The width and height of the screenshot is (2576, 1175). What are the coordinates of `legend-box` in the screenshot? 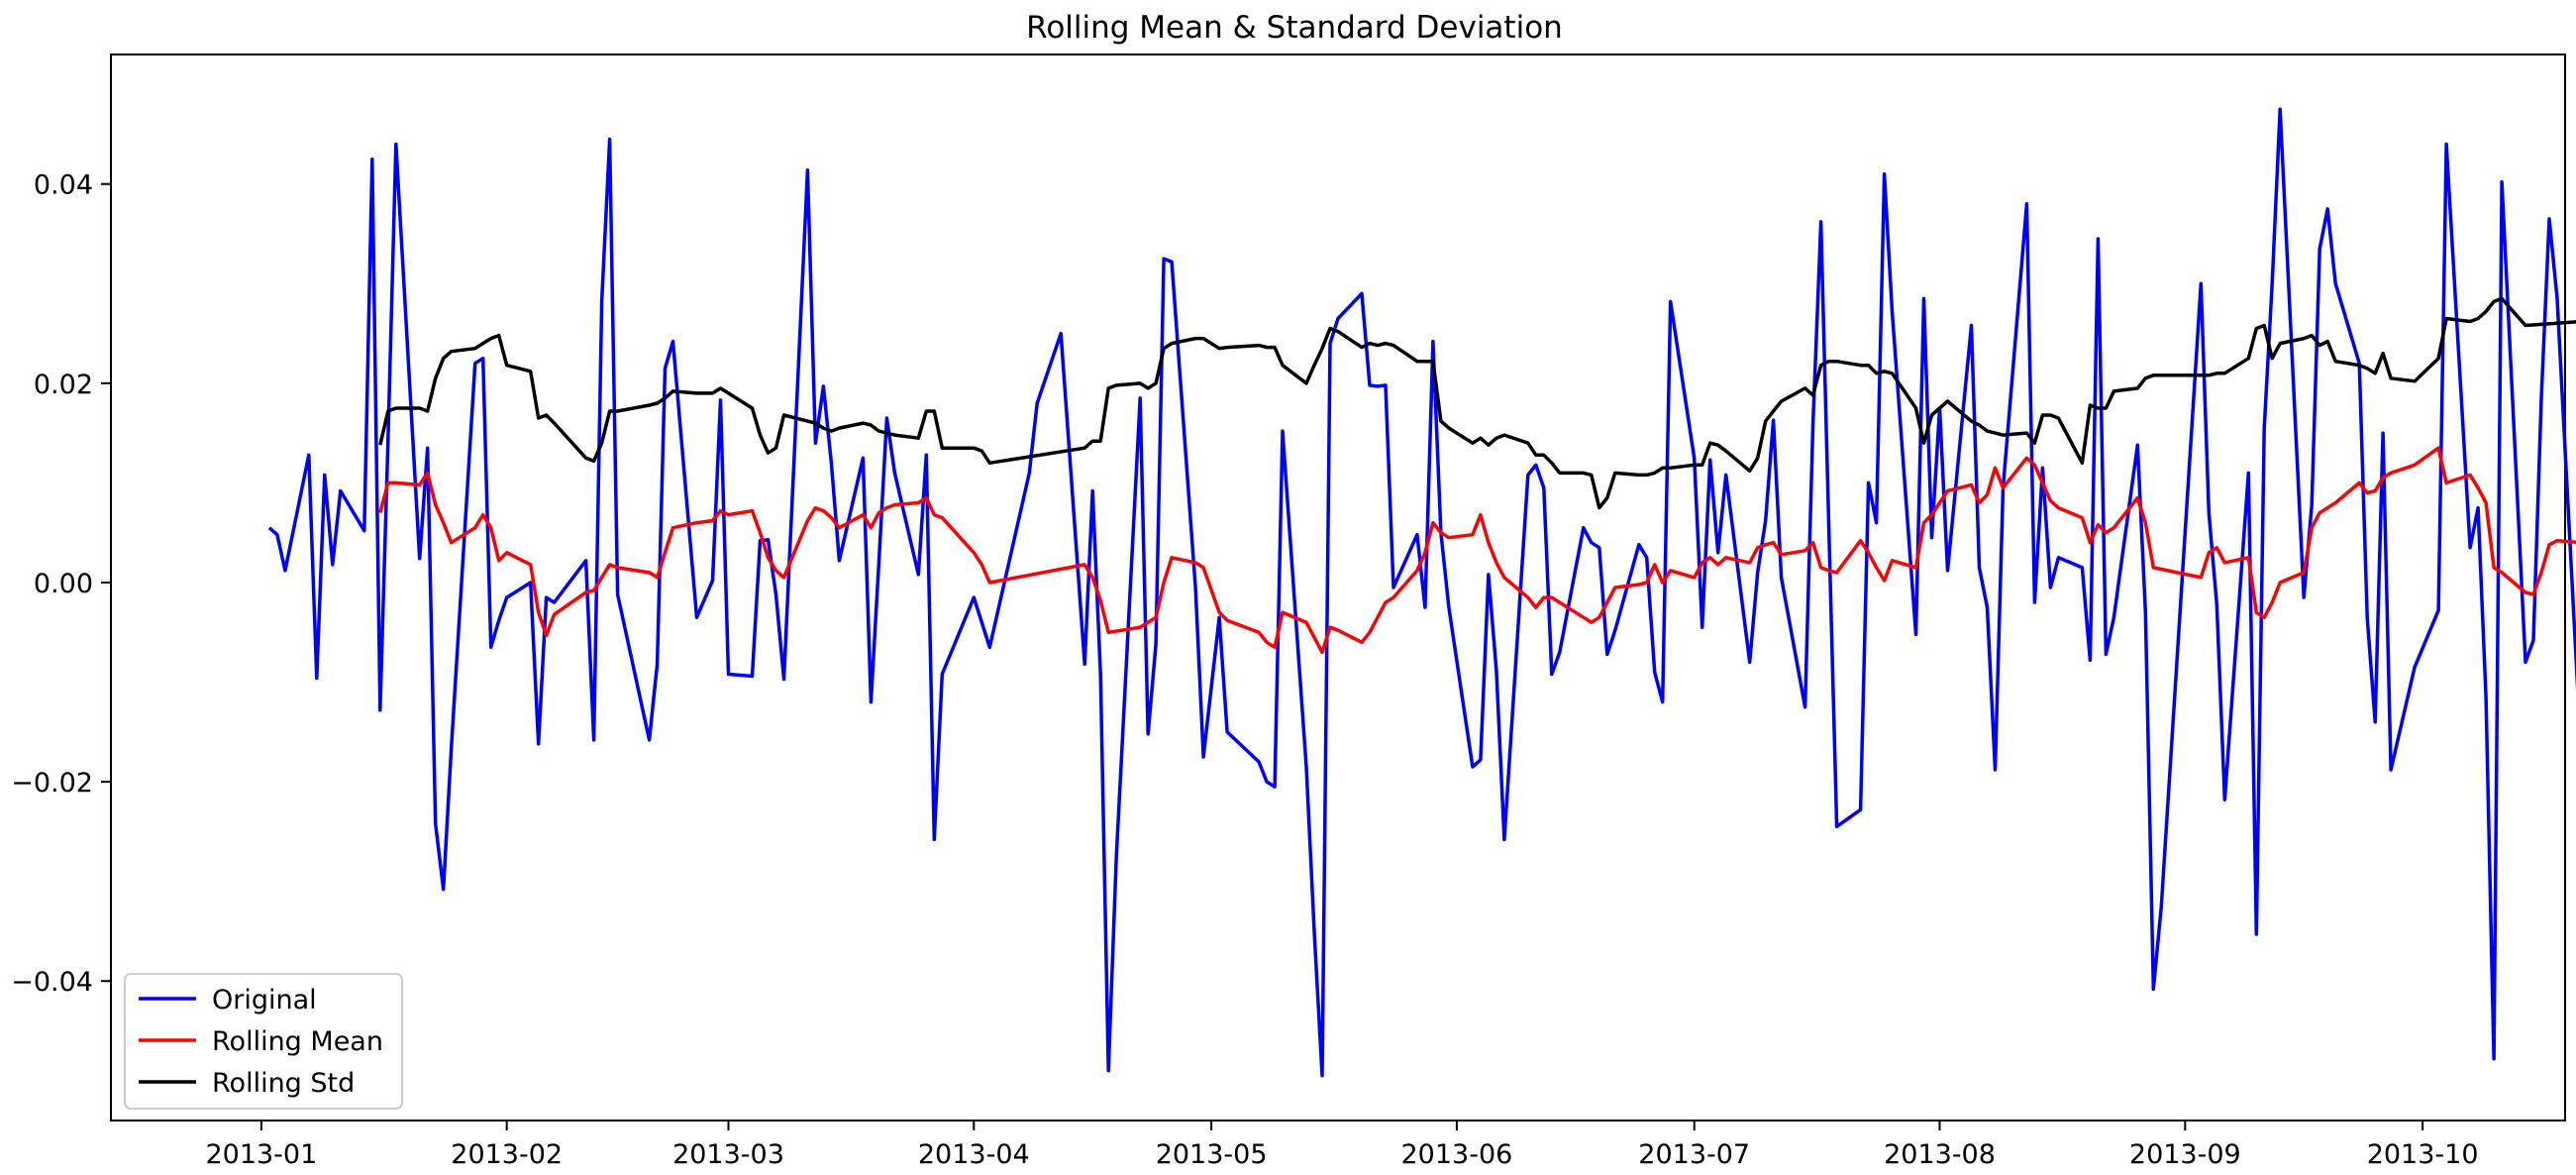 It's located at (263, 1041).